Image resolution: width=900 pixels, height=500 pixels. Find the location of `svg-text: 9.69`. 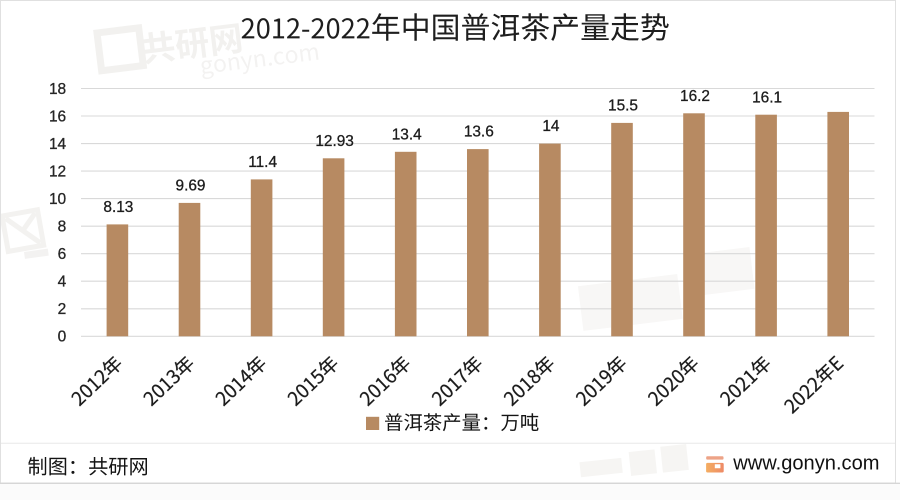

svg-text: 9.69 is located at coordinates (191, 186).